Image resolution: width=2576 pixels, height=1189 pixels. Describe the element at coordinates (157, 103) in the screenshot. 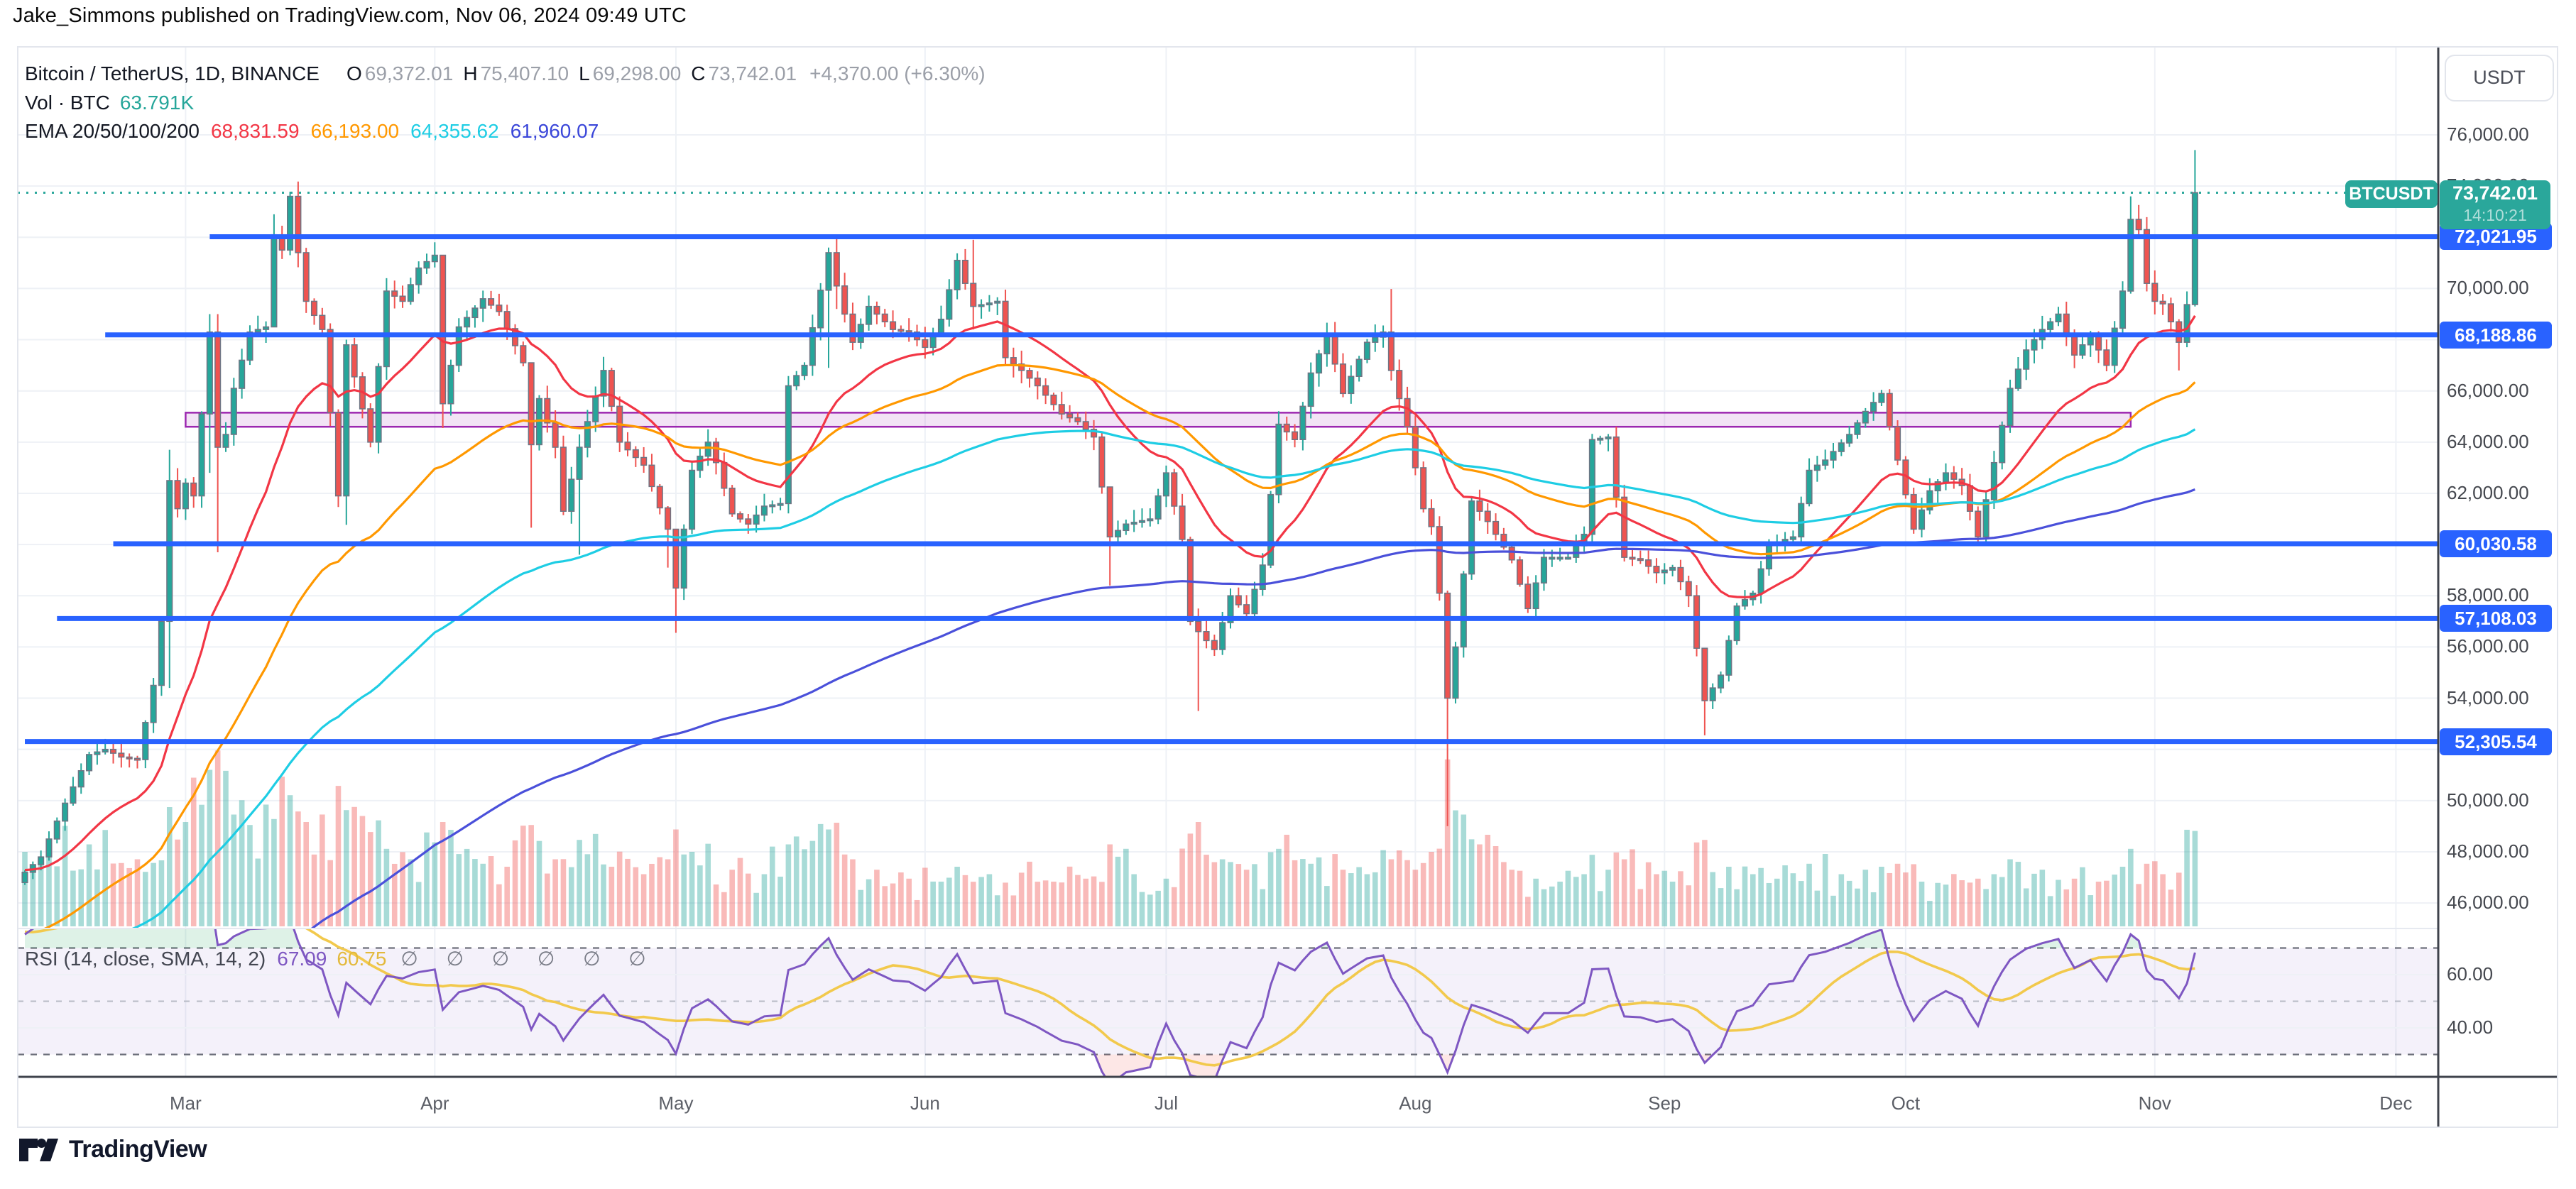

I see `volume-value: 63.791K` at that location.